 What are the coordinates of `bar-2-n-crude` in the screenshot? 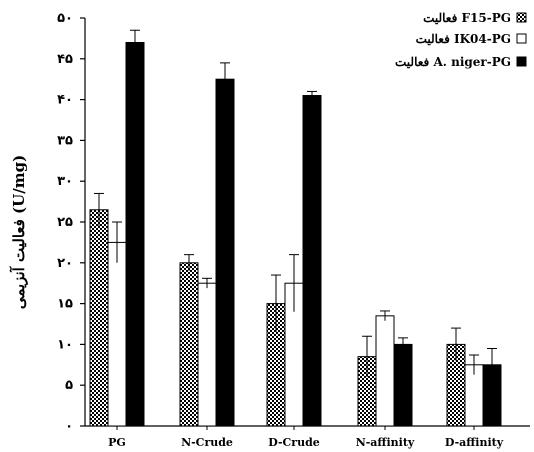 It's located at (207, 354).